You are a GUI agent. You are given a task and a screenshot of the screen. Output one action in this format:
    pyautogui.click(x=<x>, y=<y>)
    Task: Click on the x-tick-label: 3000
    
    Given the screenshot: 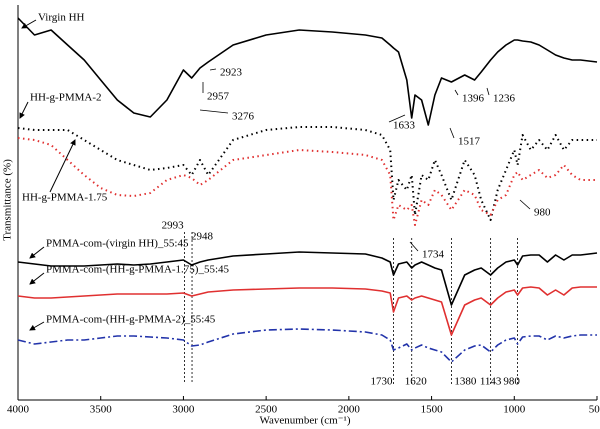 What is the action you would take?
    pyautogui.click(x=183, y=410)
    